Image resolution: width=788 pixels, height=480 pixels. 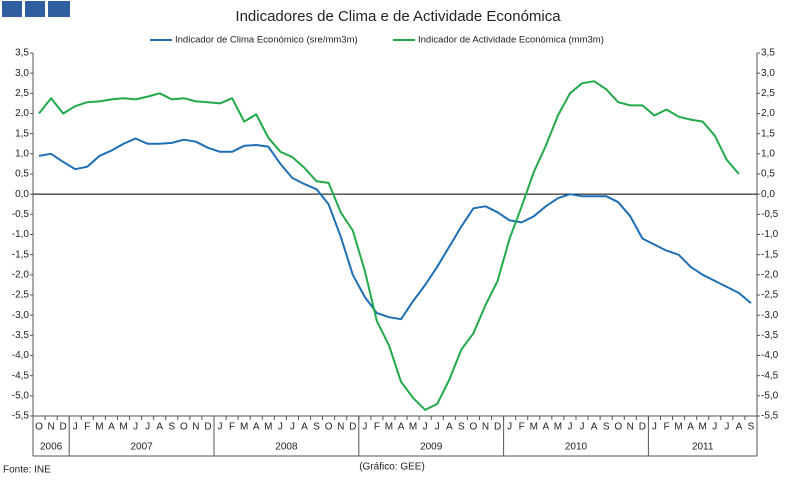 What do you see at coordinates (21, 254) in the screenshot?
I see `y-tick-label: -1,5` at bounding box center [21, 254].